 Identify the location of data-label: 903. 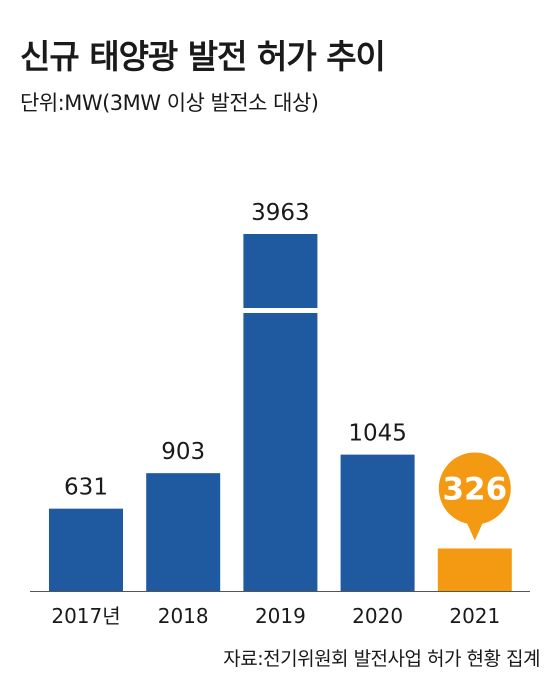
(183, 452).